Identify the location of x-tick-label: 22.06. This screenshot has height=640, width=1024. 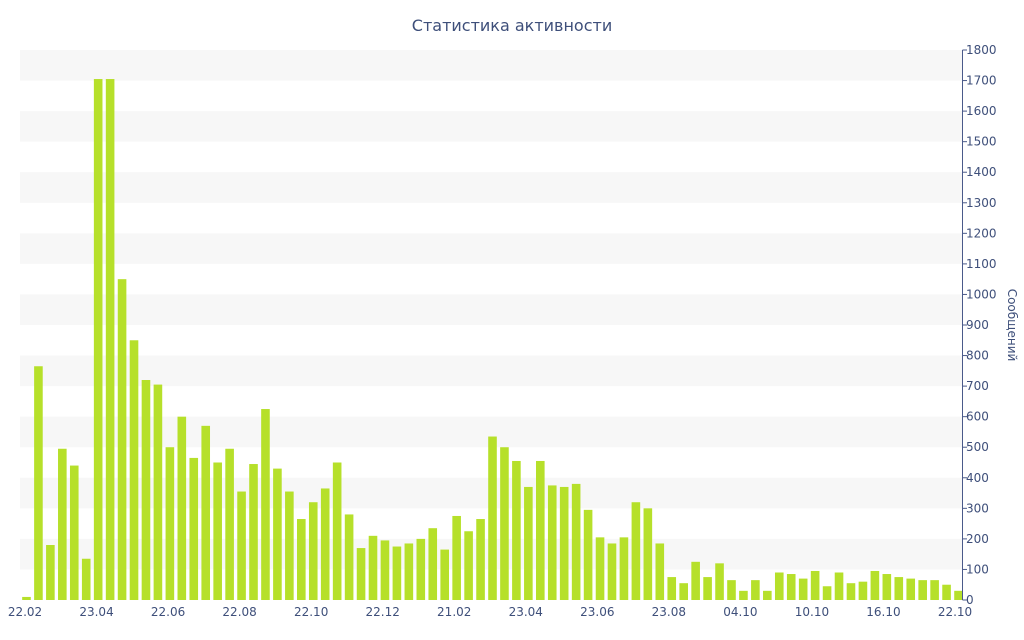
(168, 612).